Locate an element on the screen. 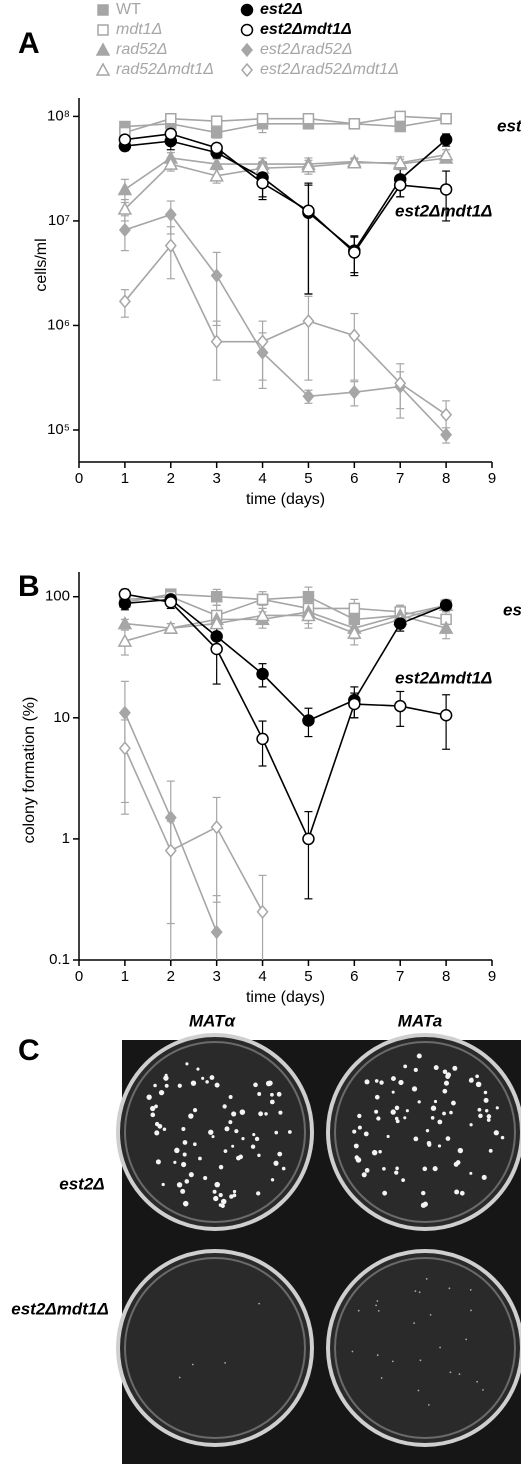  x-tick-label: 8 is located at coordinates (446, 976).